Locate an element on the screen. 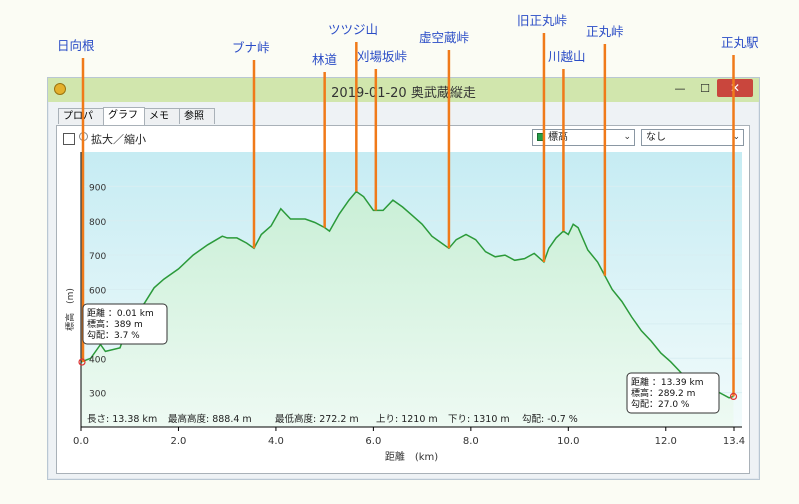  annotation-label: 旧正丸峠 is located at coordinates (542, 20).